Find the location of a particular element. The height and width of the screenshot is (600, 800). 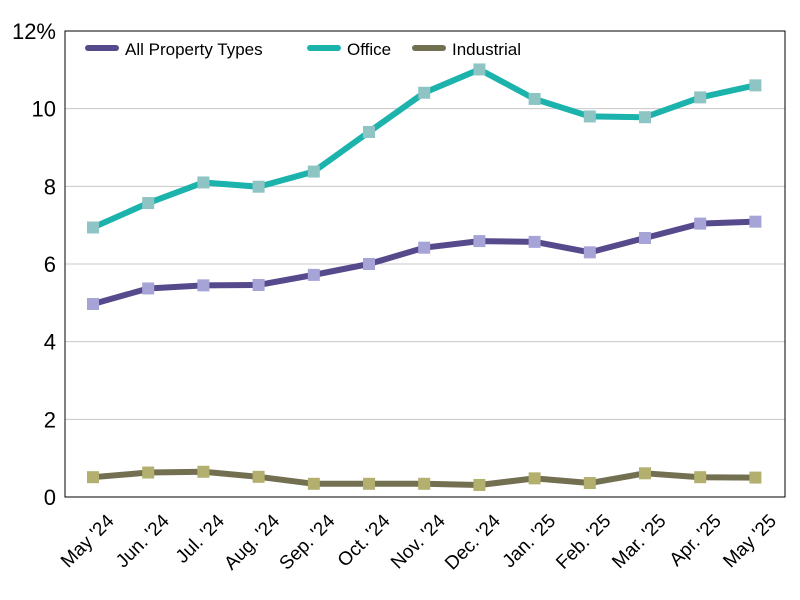

x-tick-label: May '24 is located at coordinates (88, 541).